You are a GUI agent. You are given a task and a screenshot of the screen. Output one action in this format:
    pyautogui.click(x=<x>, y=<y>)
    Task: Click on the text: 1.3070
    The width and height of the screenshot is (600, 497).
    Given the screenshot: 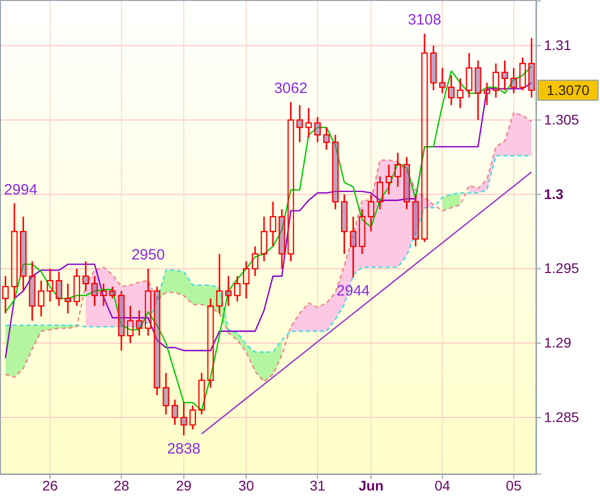 What is the action you would take?
    pyautogui.click(x=568, y=90)
    